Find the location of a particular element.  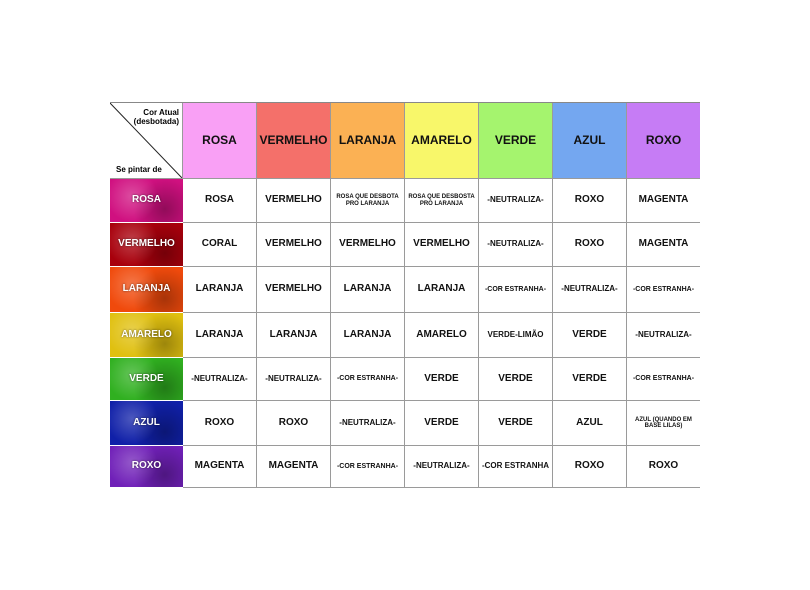

row-header-verde: VERDE is located at coordinates (146, 379).